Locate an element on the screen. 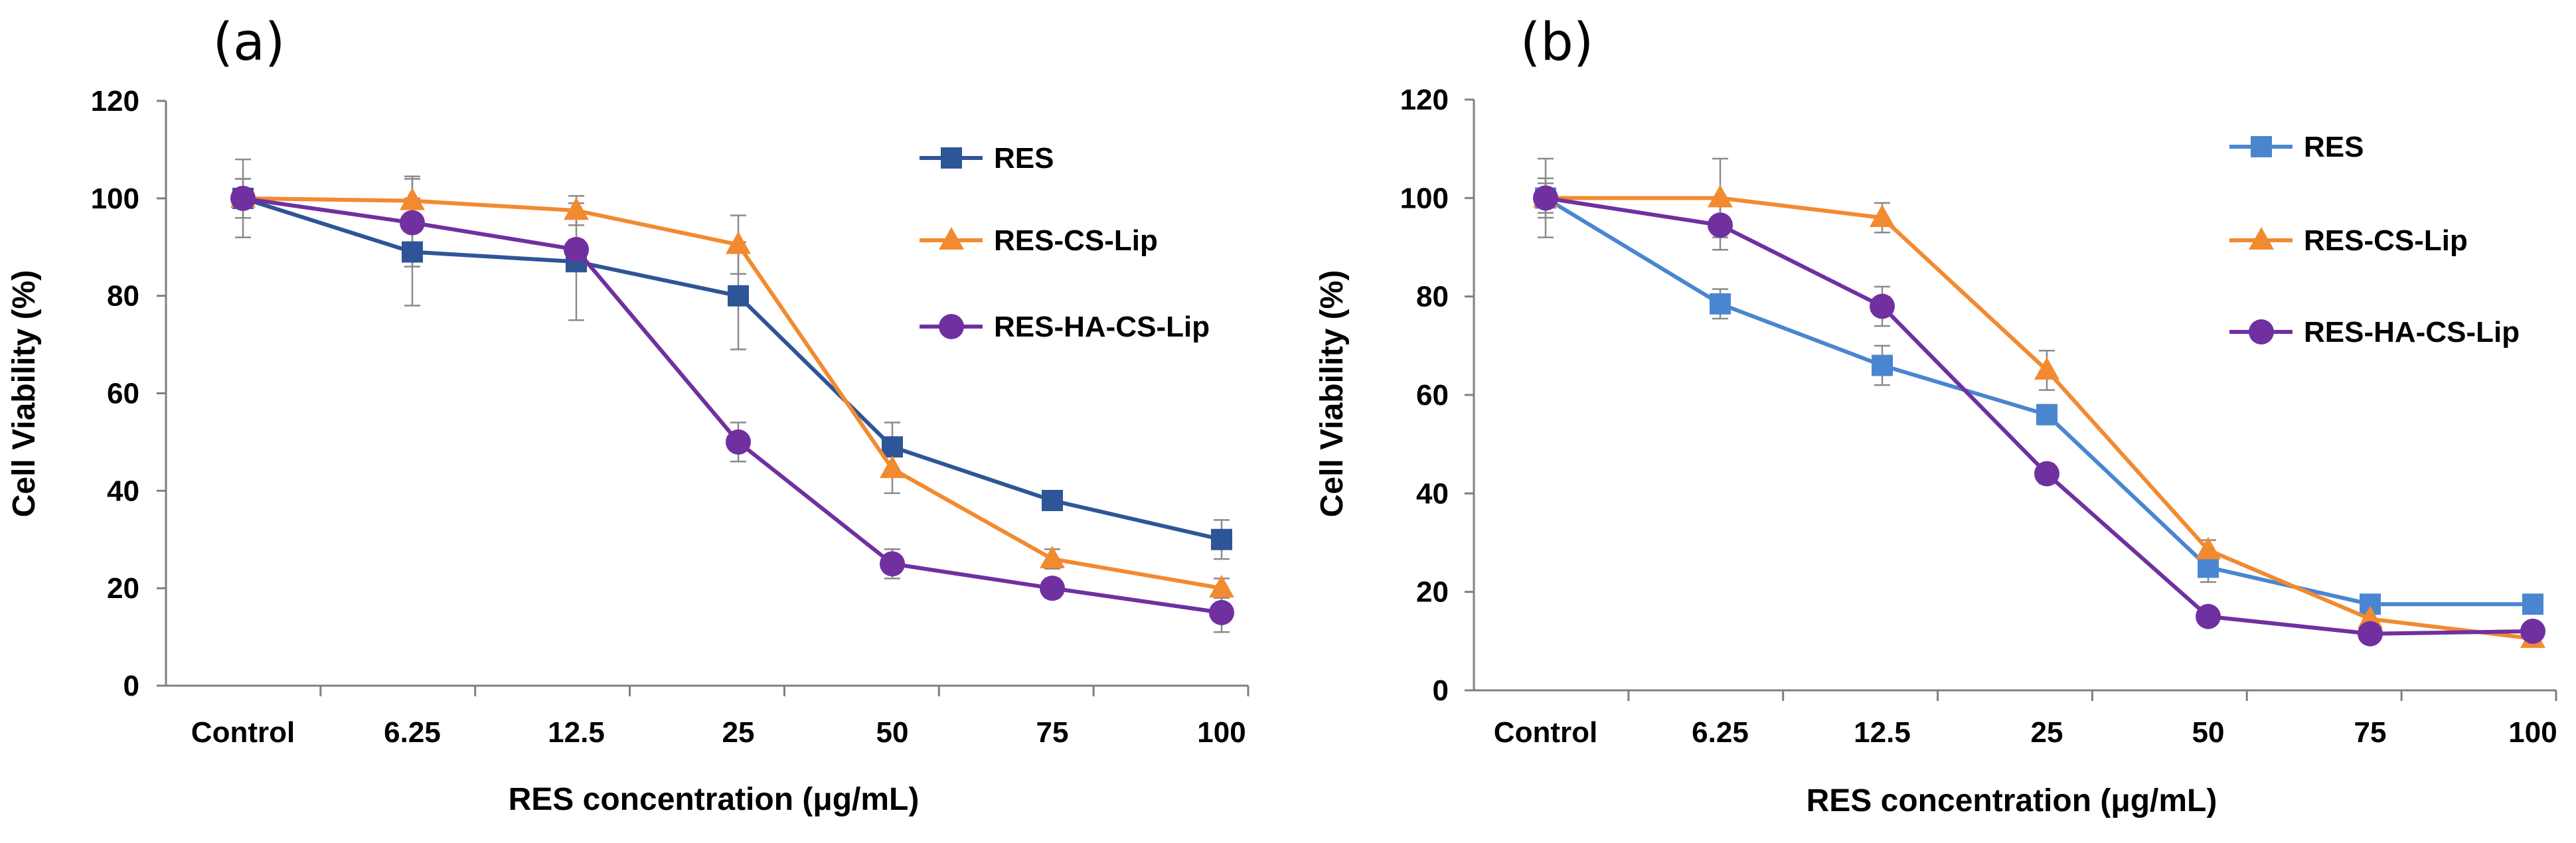  panel-label: (a) is located at coordinates (249, 42).